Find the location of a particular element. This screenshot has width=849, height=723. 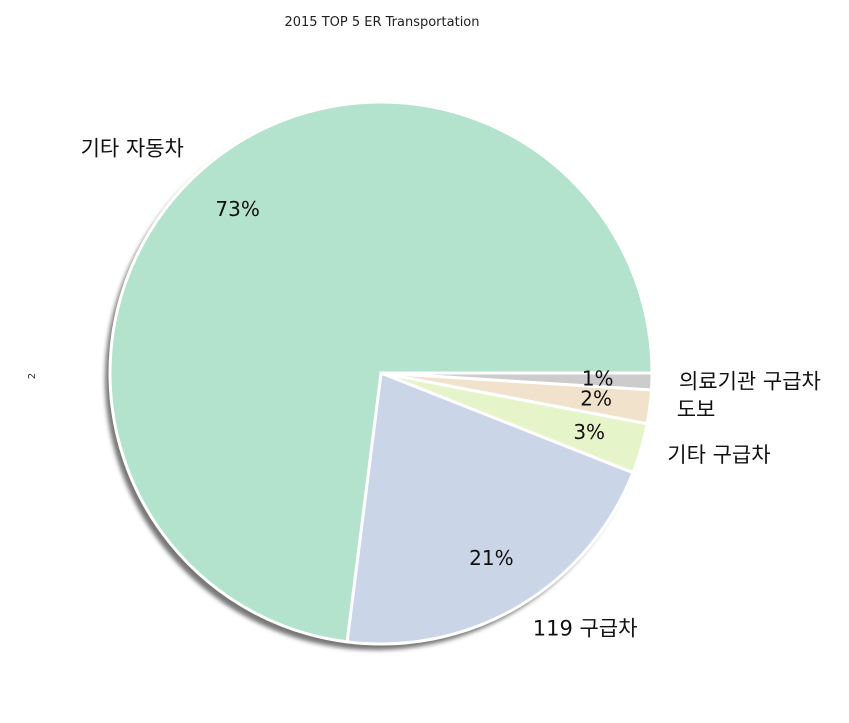

slice-label-5: 기타 자동차 is located at coordinates (132, 148).